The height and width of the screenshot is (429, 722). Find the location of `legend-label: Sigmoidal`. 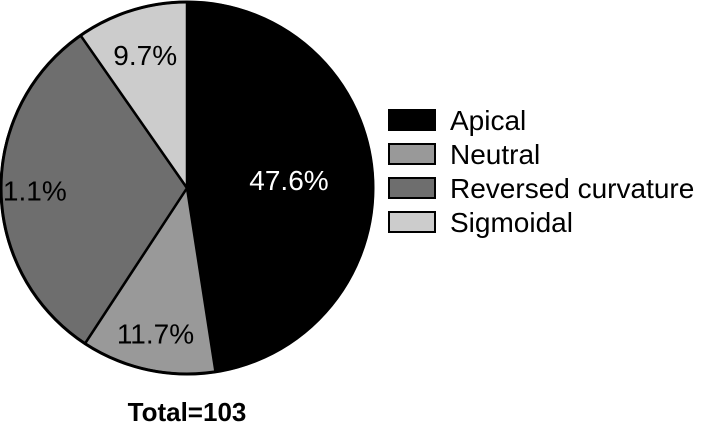

legend-label: Sigmoidal is located at coordinates (511, 222).